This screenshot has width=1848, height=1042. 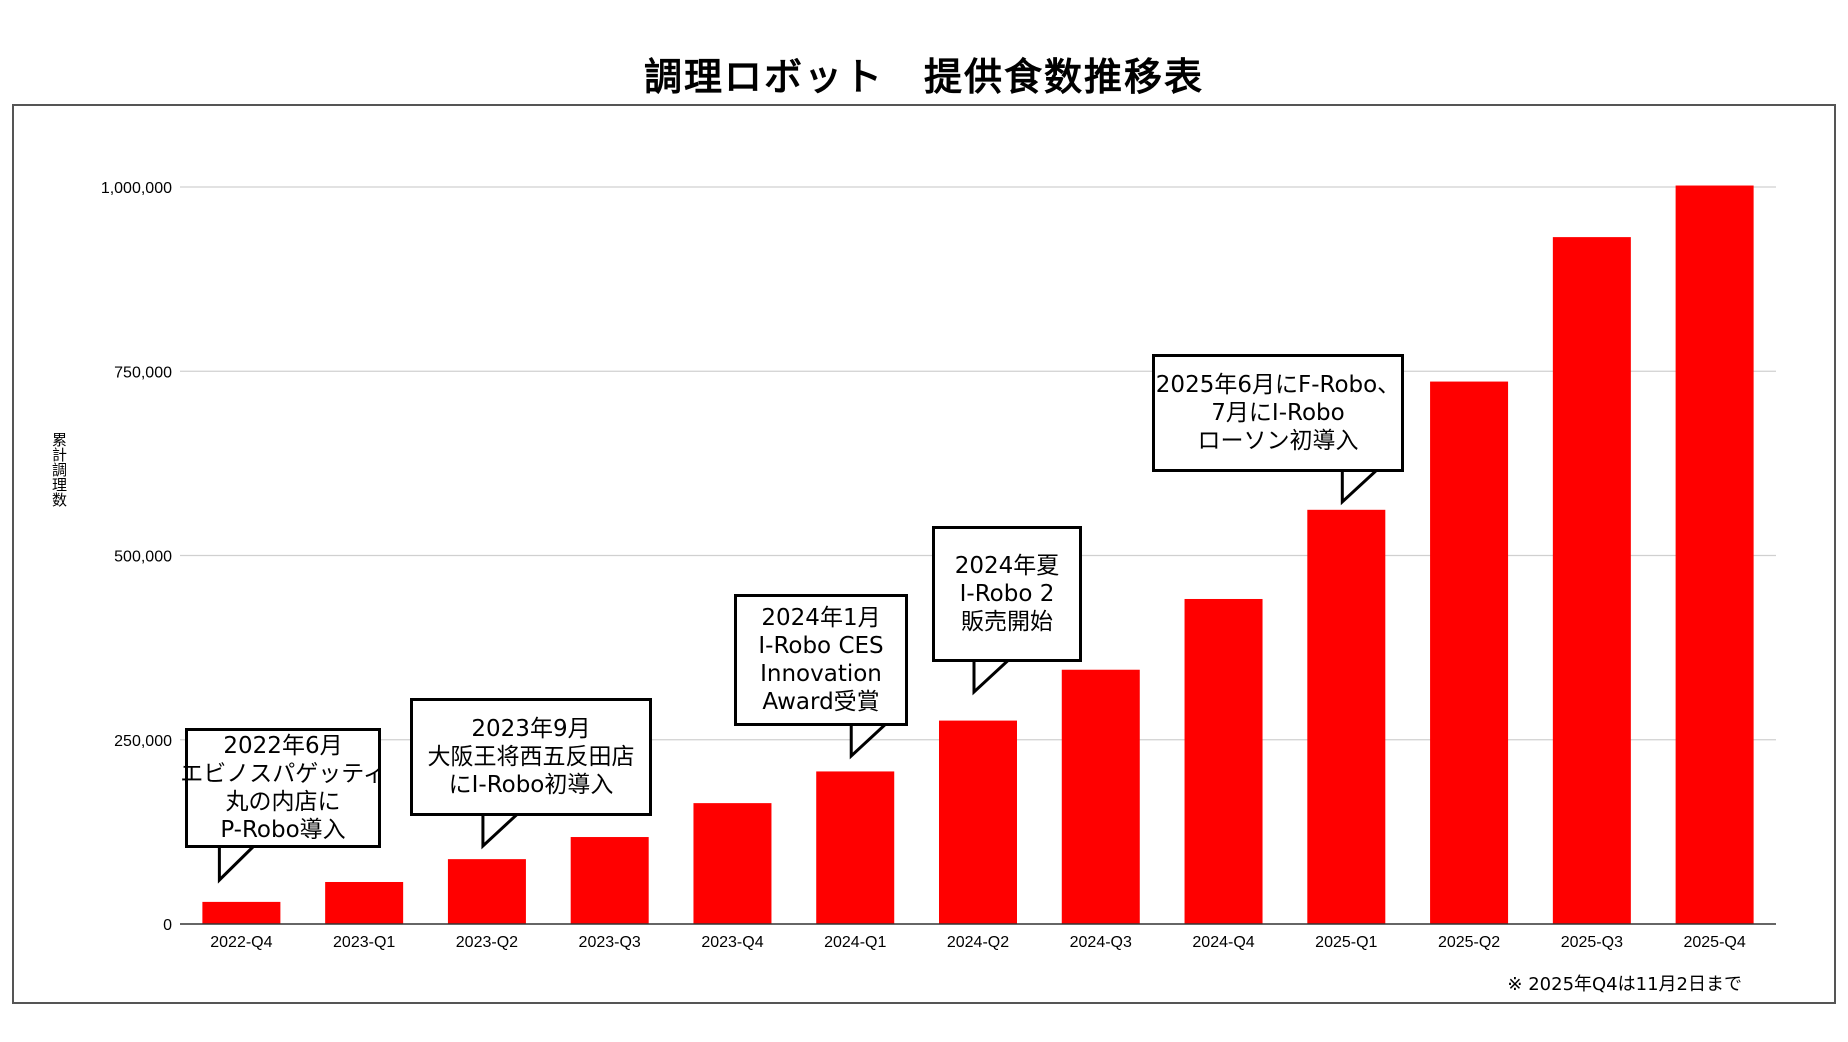 What do you see at coordinates (143, 741) in the screenshot?
I see `y-tick-label: 250,000` at bounding box center [143, 741].